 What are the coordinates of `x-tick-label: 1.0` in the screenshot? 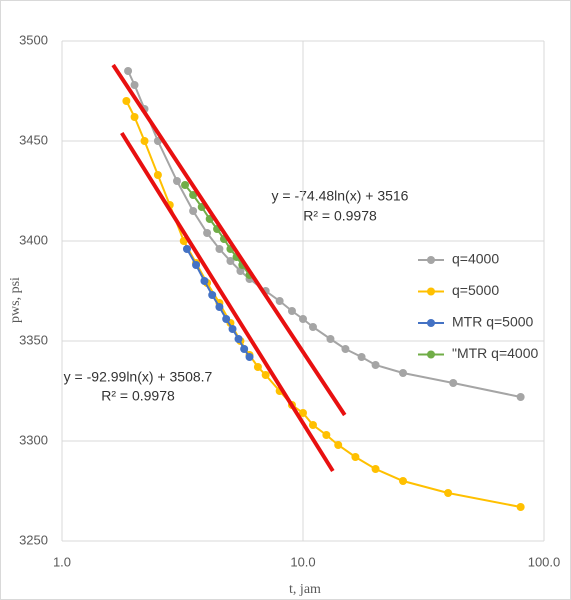 It's located at (62, 561).